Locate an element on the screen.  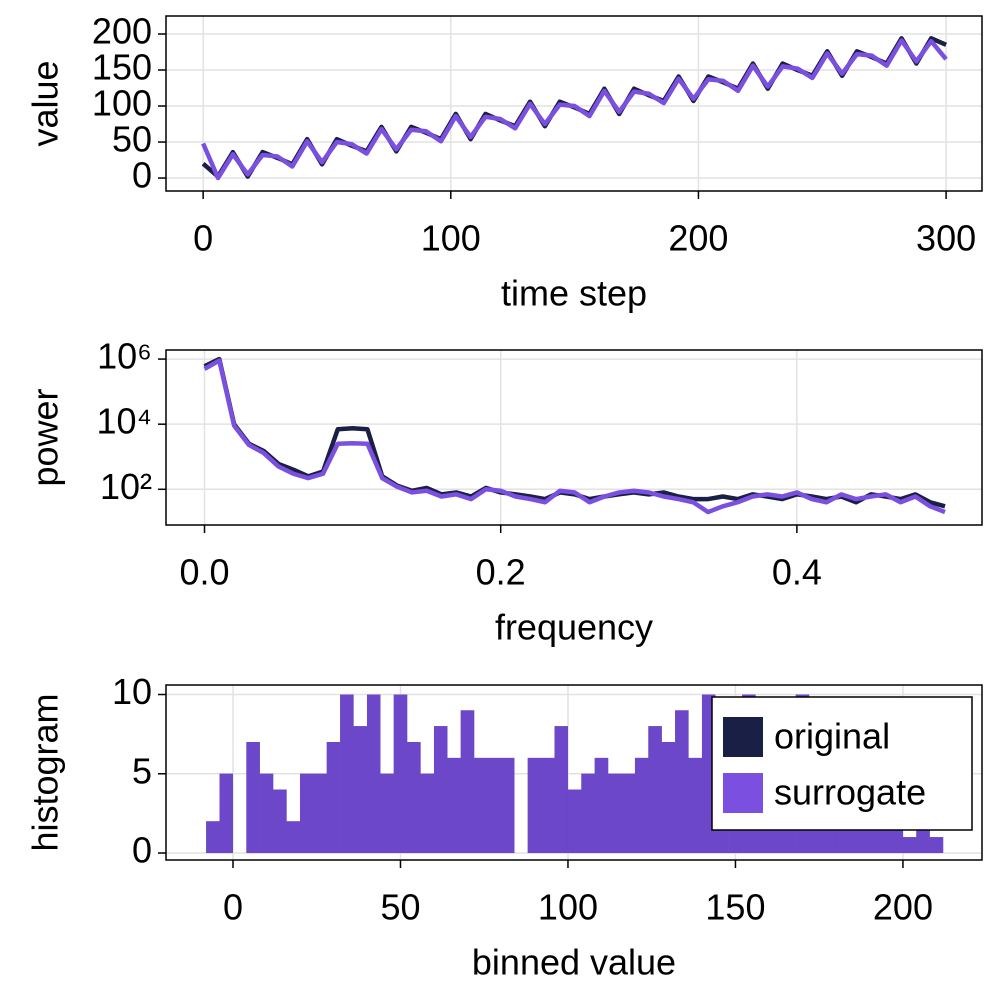
x-axis-label: binned value is located at coordinates (574, 962).